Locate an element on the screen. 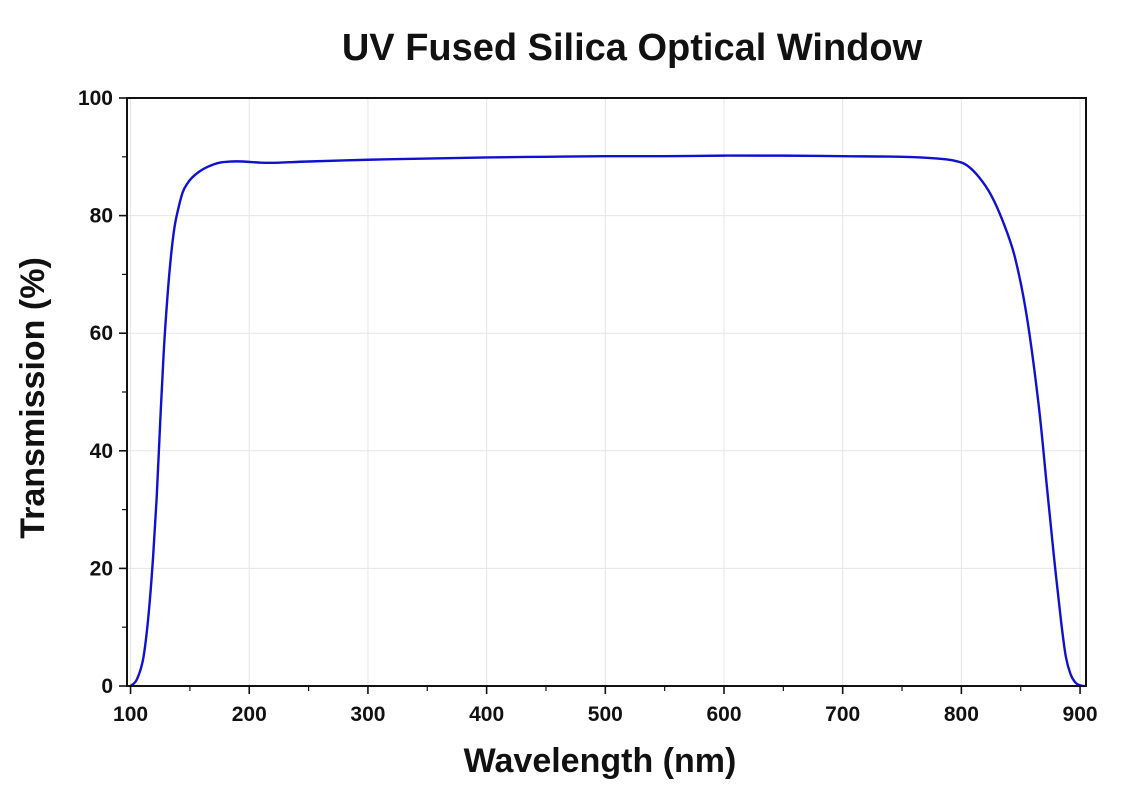 The image size is (1131, 800). x-tick-labels: 100 200 300 400 500 600 700 800 900 is located at coordinates (605, 714).